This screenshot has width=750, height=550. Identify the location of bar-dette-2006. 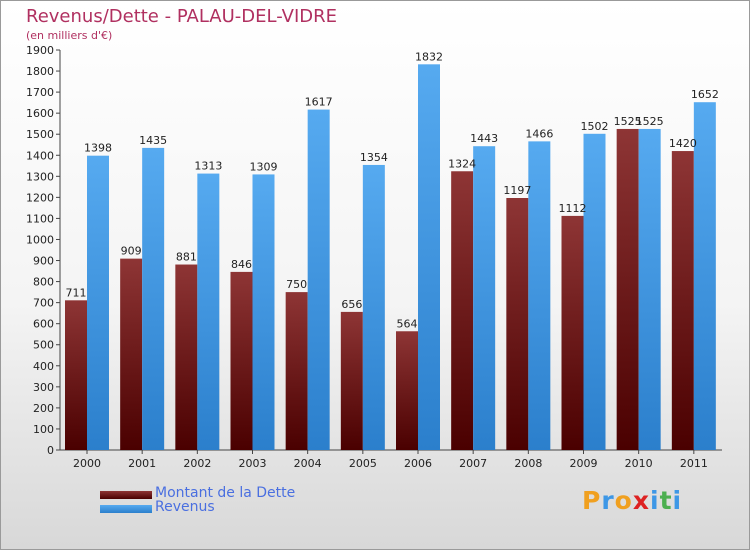
(407, 390).